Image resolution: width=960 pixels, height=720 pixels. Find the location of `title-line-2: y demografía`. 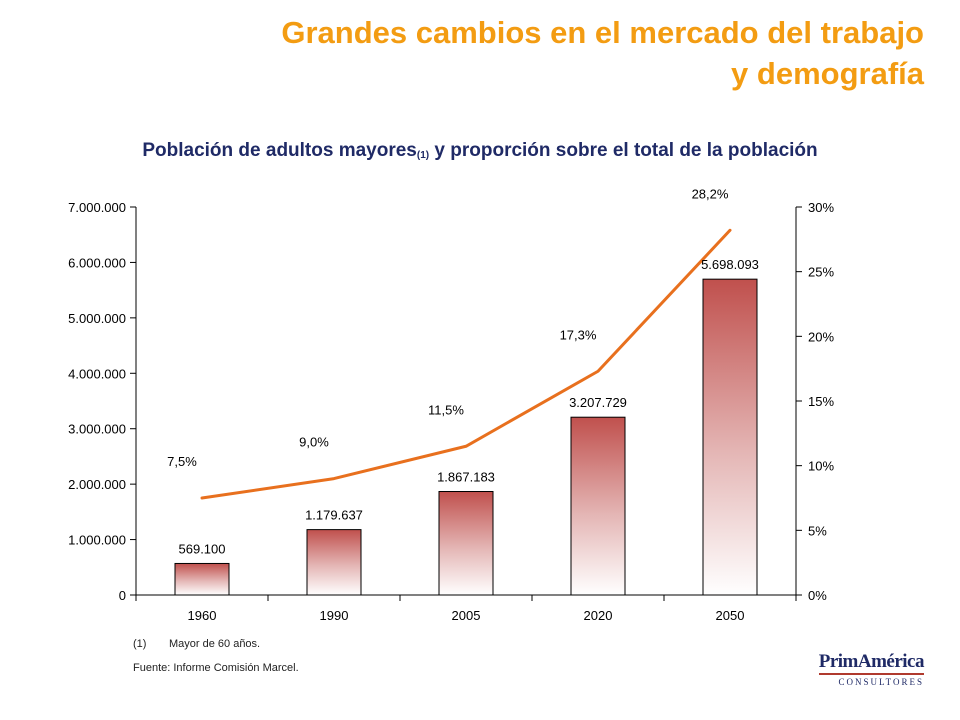

title-line-2: y demografía is located at coordinates (827, 73).